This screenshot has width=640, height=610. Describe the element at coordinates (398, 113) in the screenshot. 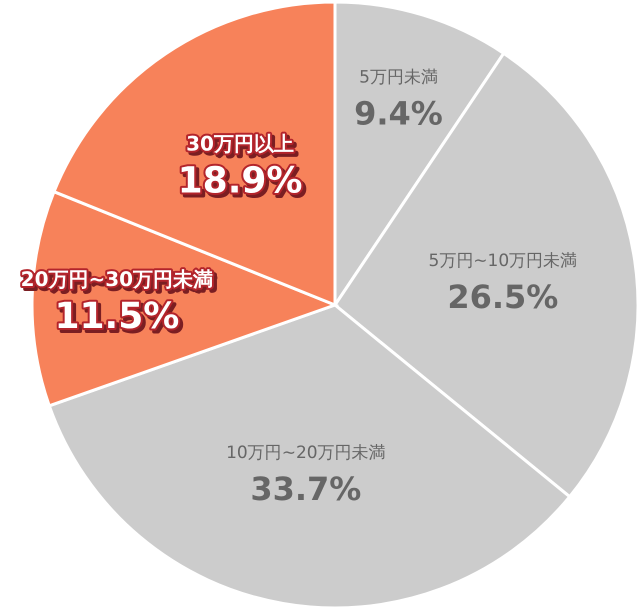

I see `data-label: 9.4%` at that location.